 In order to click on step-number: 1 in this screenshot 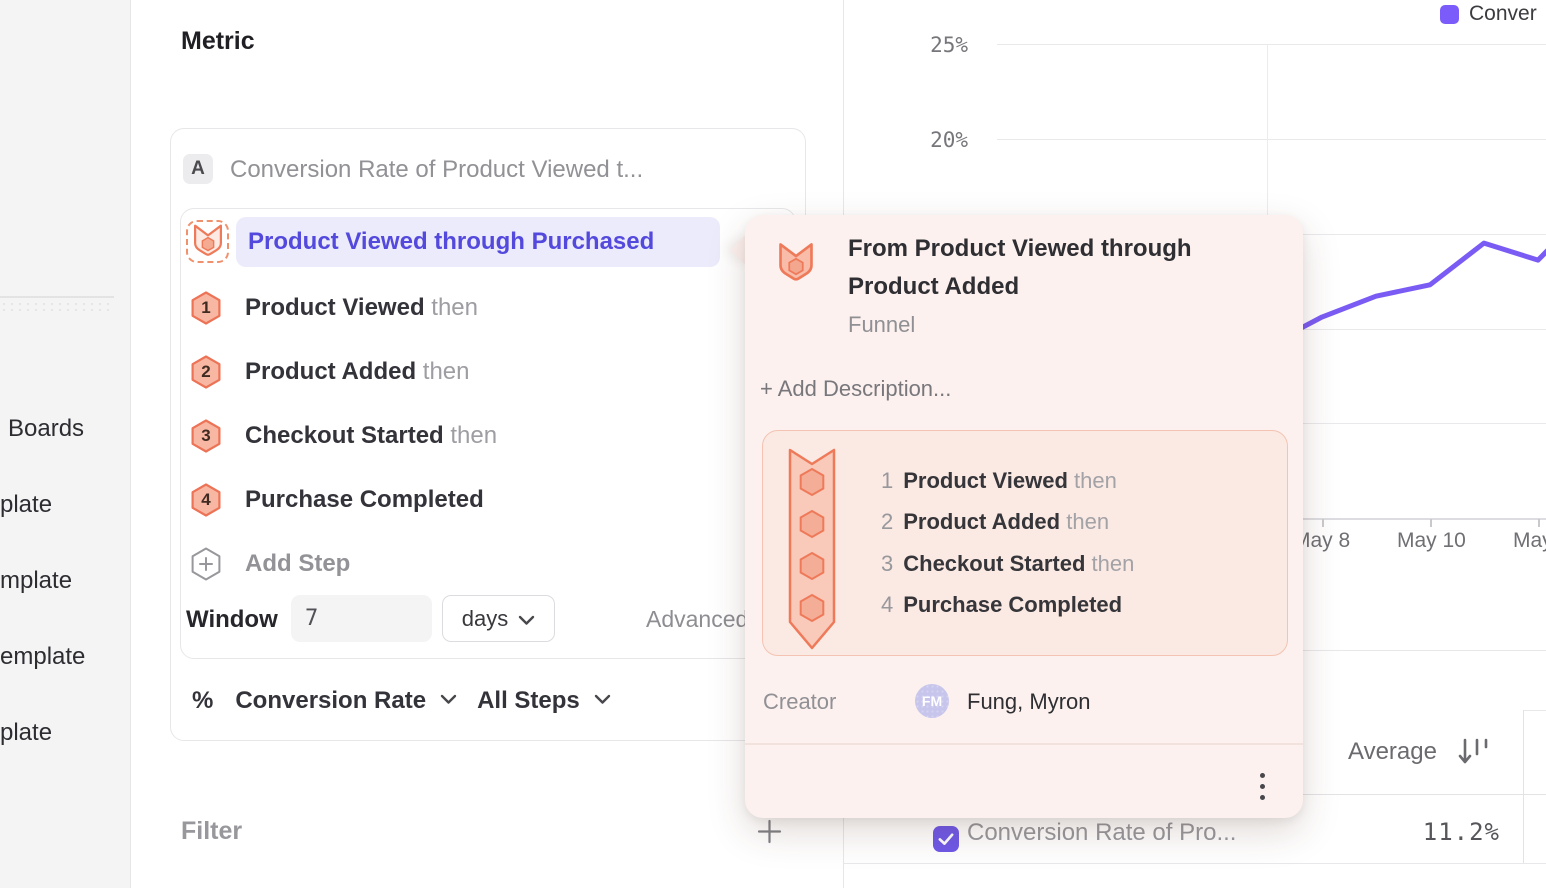, I will do `click(206, 307)`.